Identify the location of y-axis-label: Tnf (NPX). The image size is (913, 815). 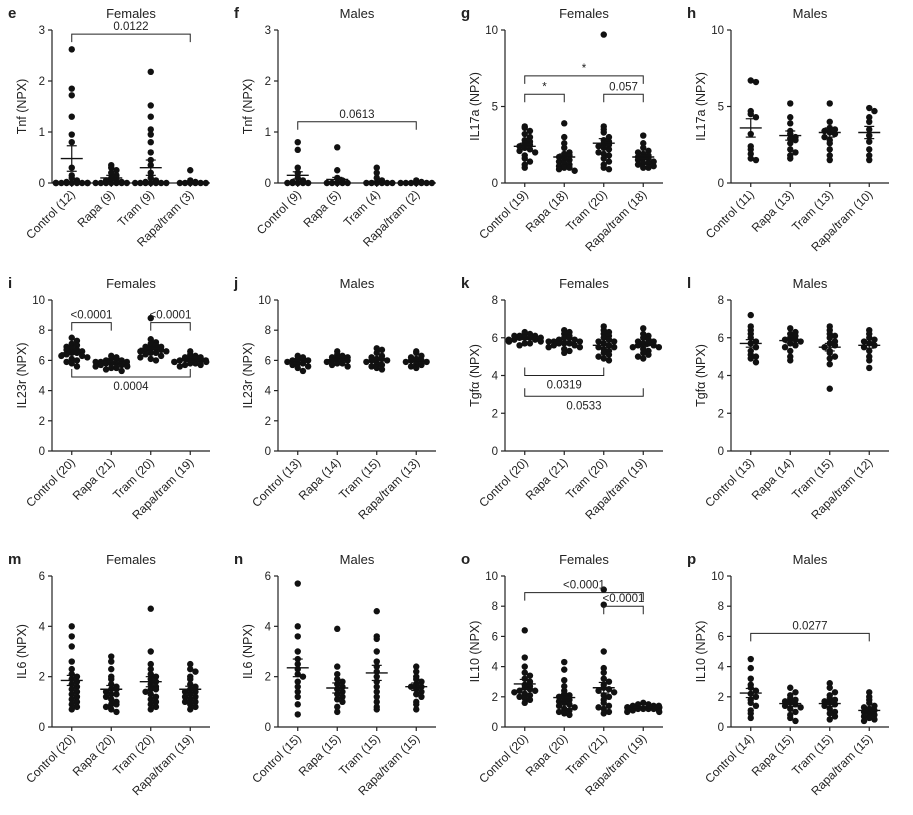
(22, 107).